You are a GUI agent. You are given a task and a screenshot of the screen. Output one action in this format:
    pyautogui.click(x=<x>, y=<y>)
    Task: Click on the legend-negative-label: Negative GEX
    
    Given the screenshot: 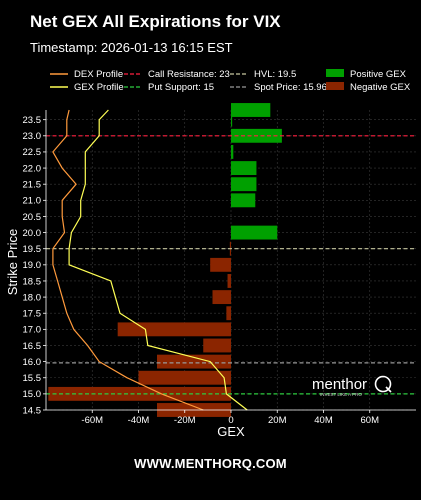 What is the action you would take?
    pyautogui.click(x=380, y=87)
    